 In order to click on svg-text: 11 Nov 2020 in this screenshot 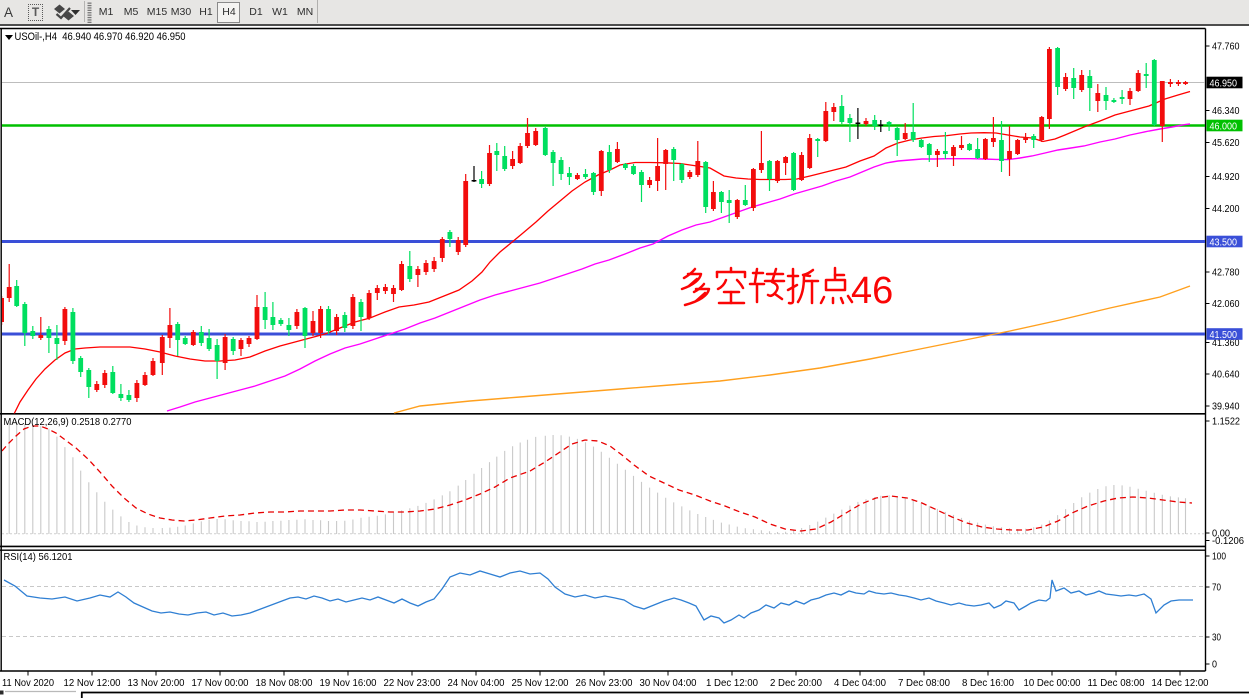, I will do `click(28, 683)`.